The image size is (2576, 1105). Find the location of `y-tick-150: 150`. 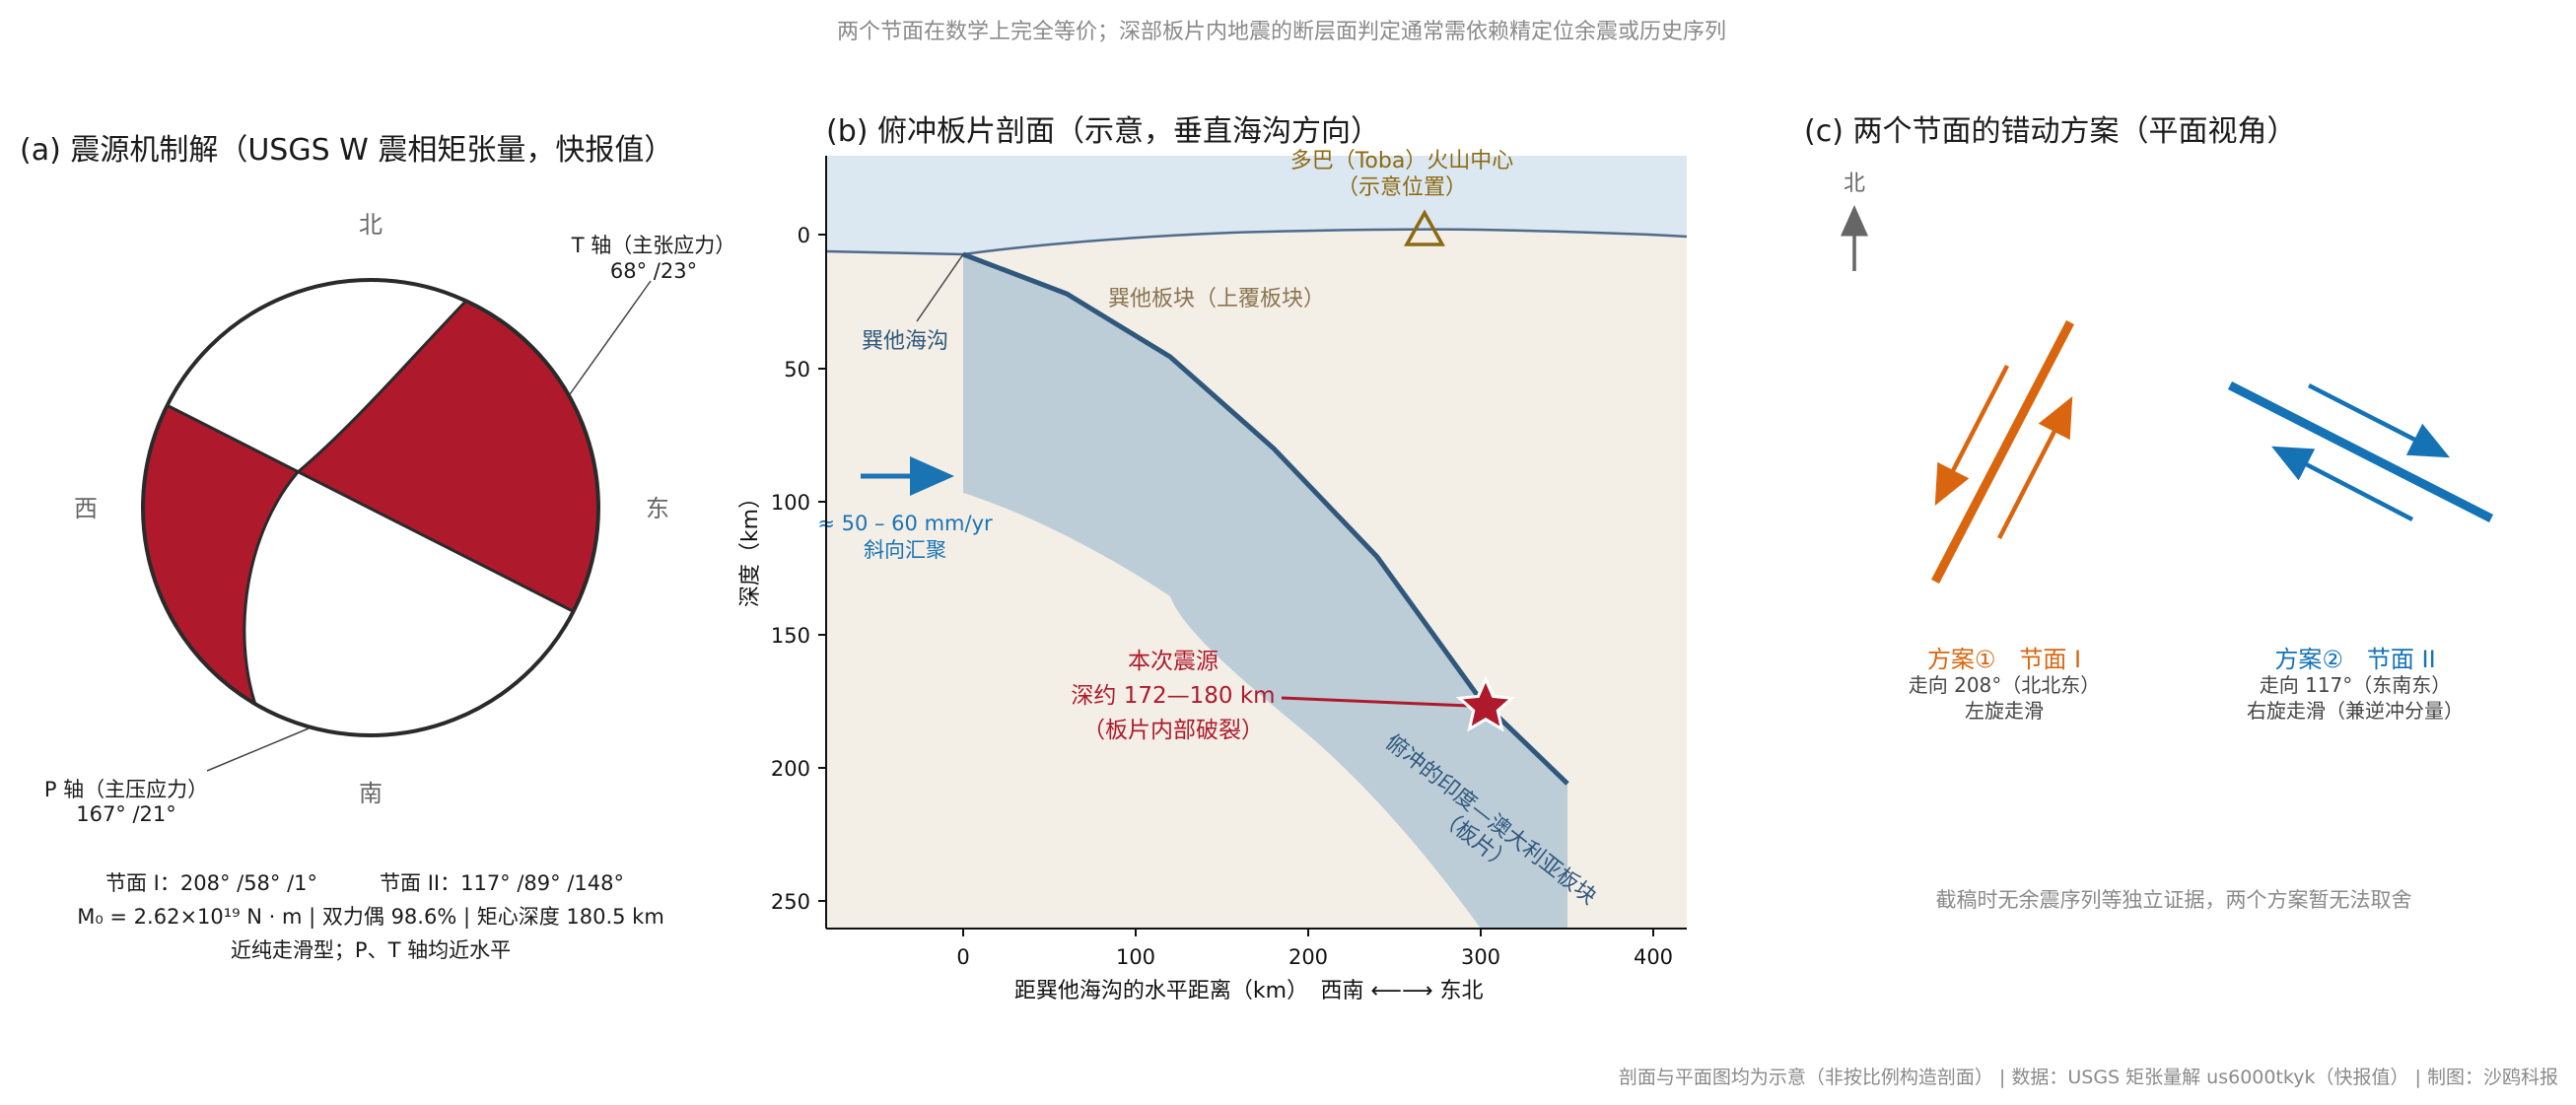

y-tick-150: 150 is located at coordinates (790, 636).